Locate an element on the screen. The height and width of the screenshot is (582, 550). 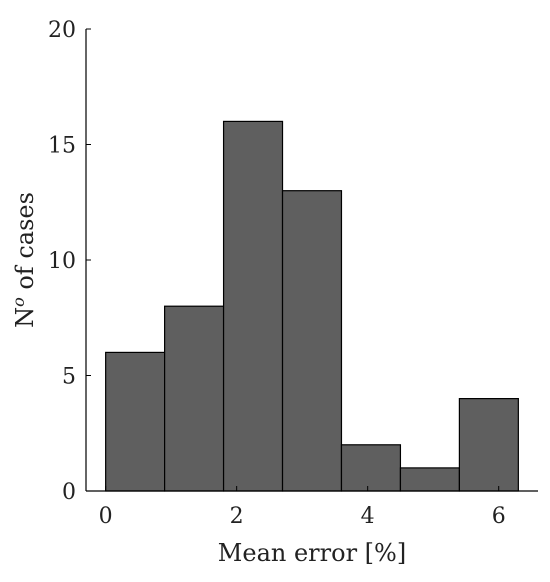
y-axis-label-superscript: o is located at coordinates (18, 302).